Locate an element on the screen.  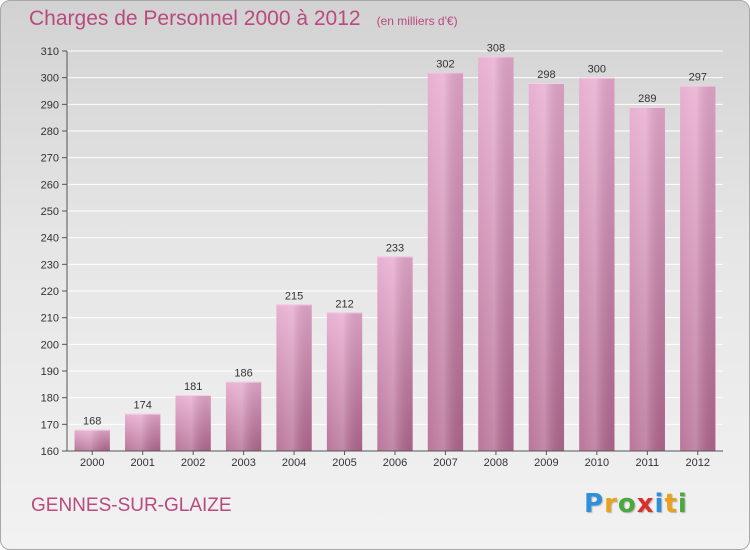
data-label: 302 is located at coordinates (445, 64).